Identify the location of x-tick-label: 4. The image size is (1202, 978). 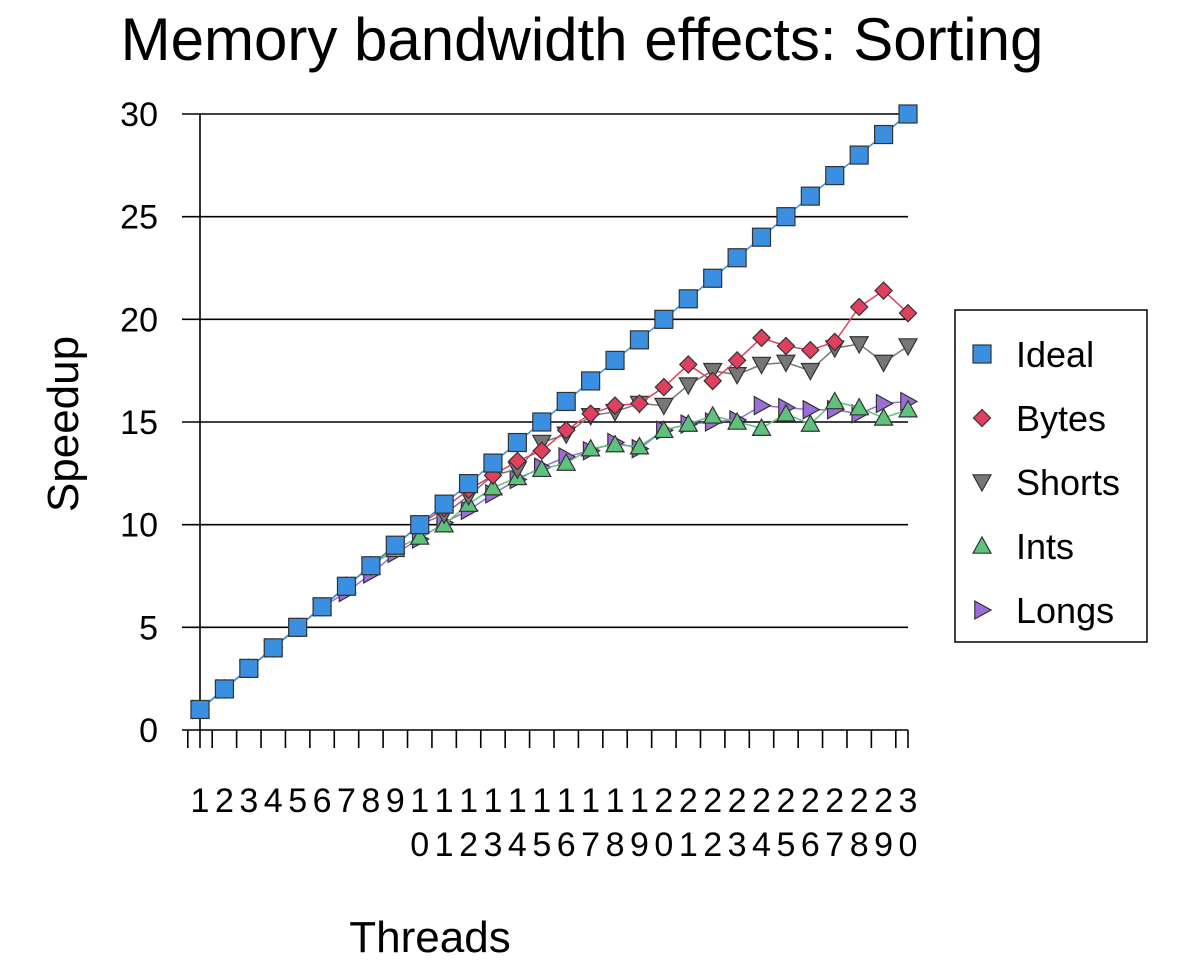
(273, 801).